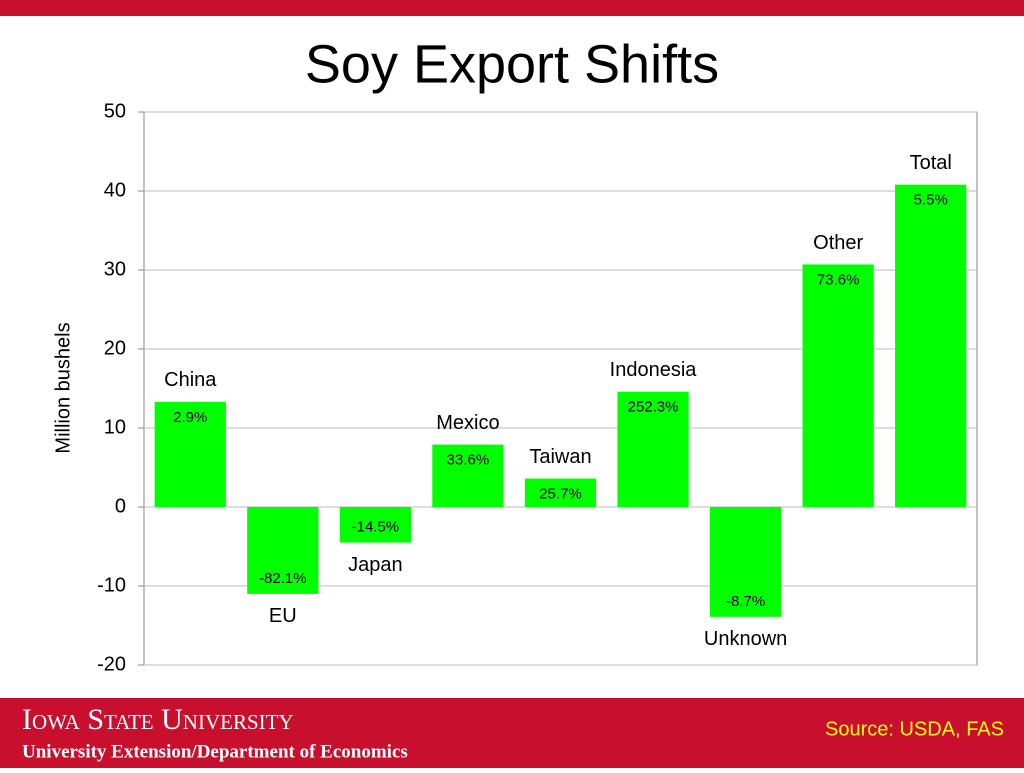 This screenshot has width=1024, height=773. Describe the element at coordinates (190, 380) in the screenshot. I see `category-label: China` at that location.